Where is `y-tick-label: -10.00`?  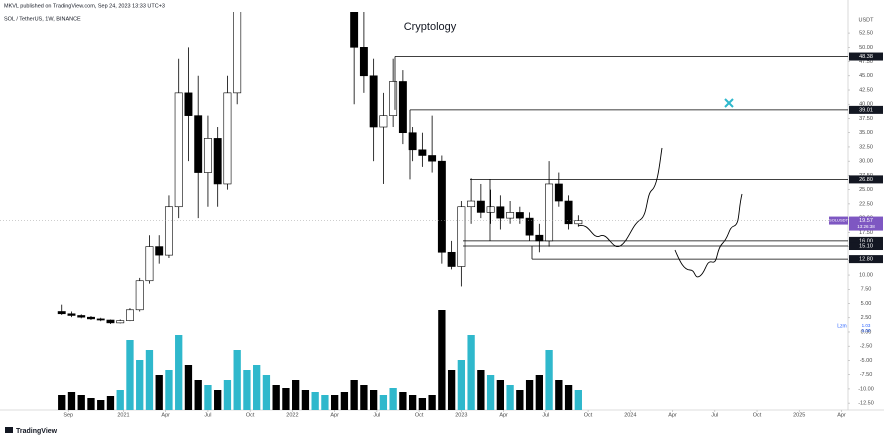 y-tick-label: -10.00 is located at coordinates (866, 389).